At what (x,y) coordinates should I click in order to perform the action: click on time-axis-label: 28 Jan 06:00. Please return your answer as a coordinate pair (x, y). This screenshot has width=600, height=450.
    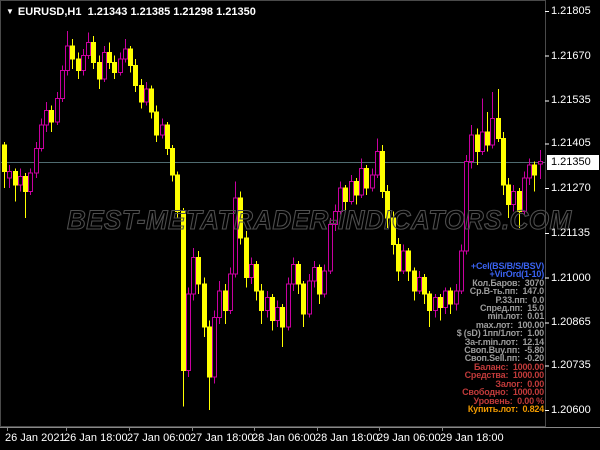
    Looking at the image, I should click on (284, 438).